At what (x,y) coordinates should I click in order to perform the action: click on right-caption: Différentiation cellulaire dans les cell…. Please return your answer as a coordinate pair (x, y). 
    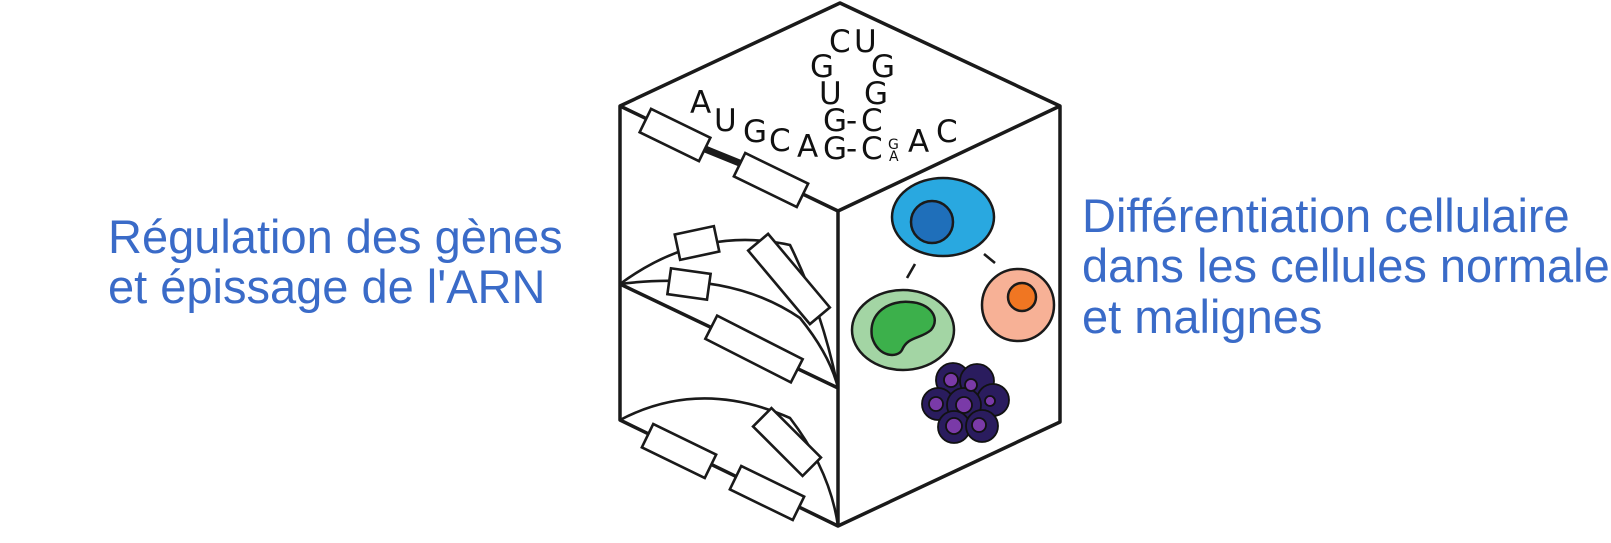
    Looking at the image, I should click on (1346, 266).